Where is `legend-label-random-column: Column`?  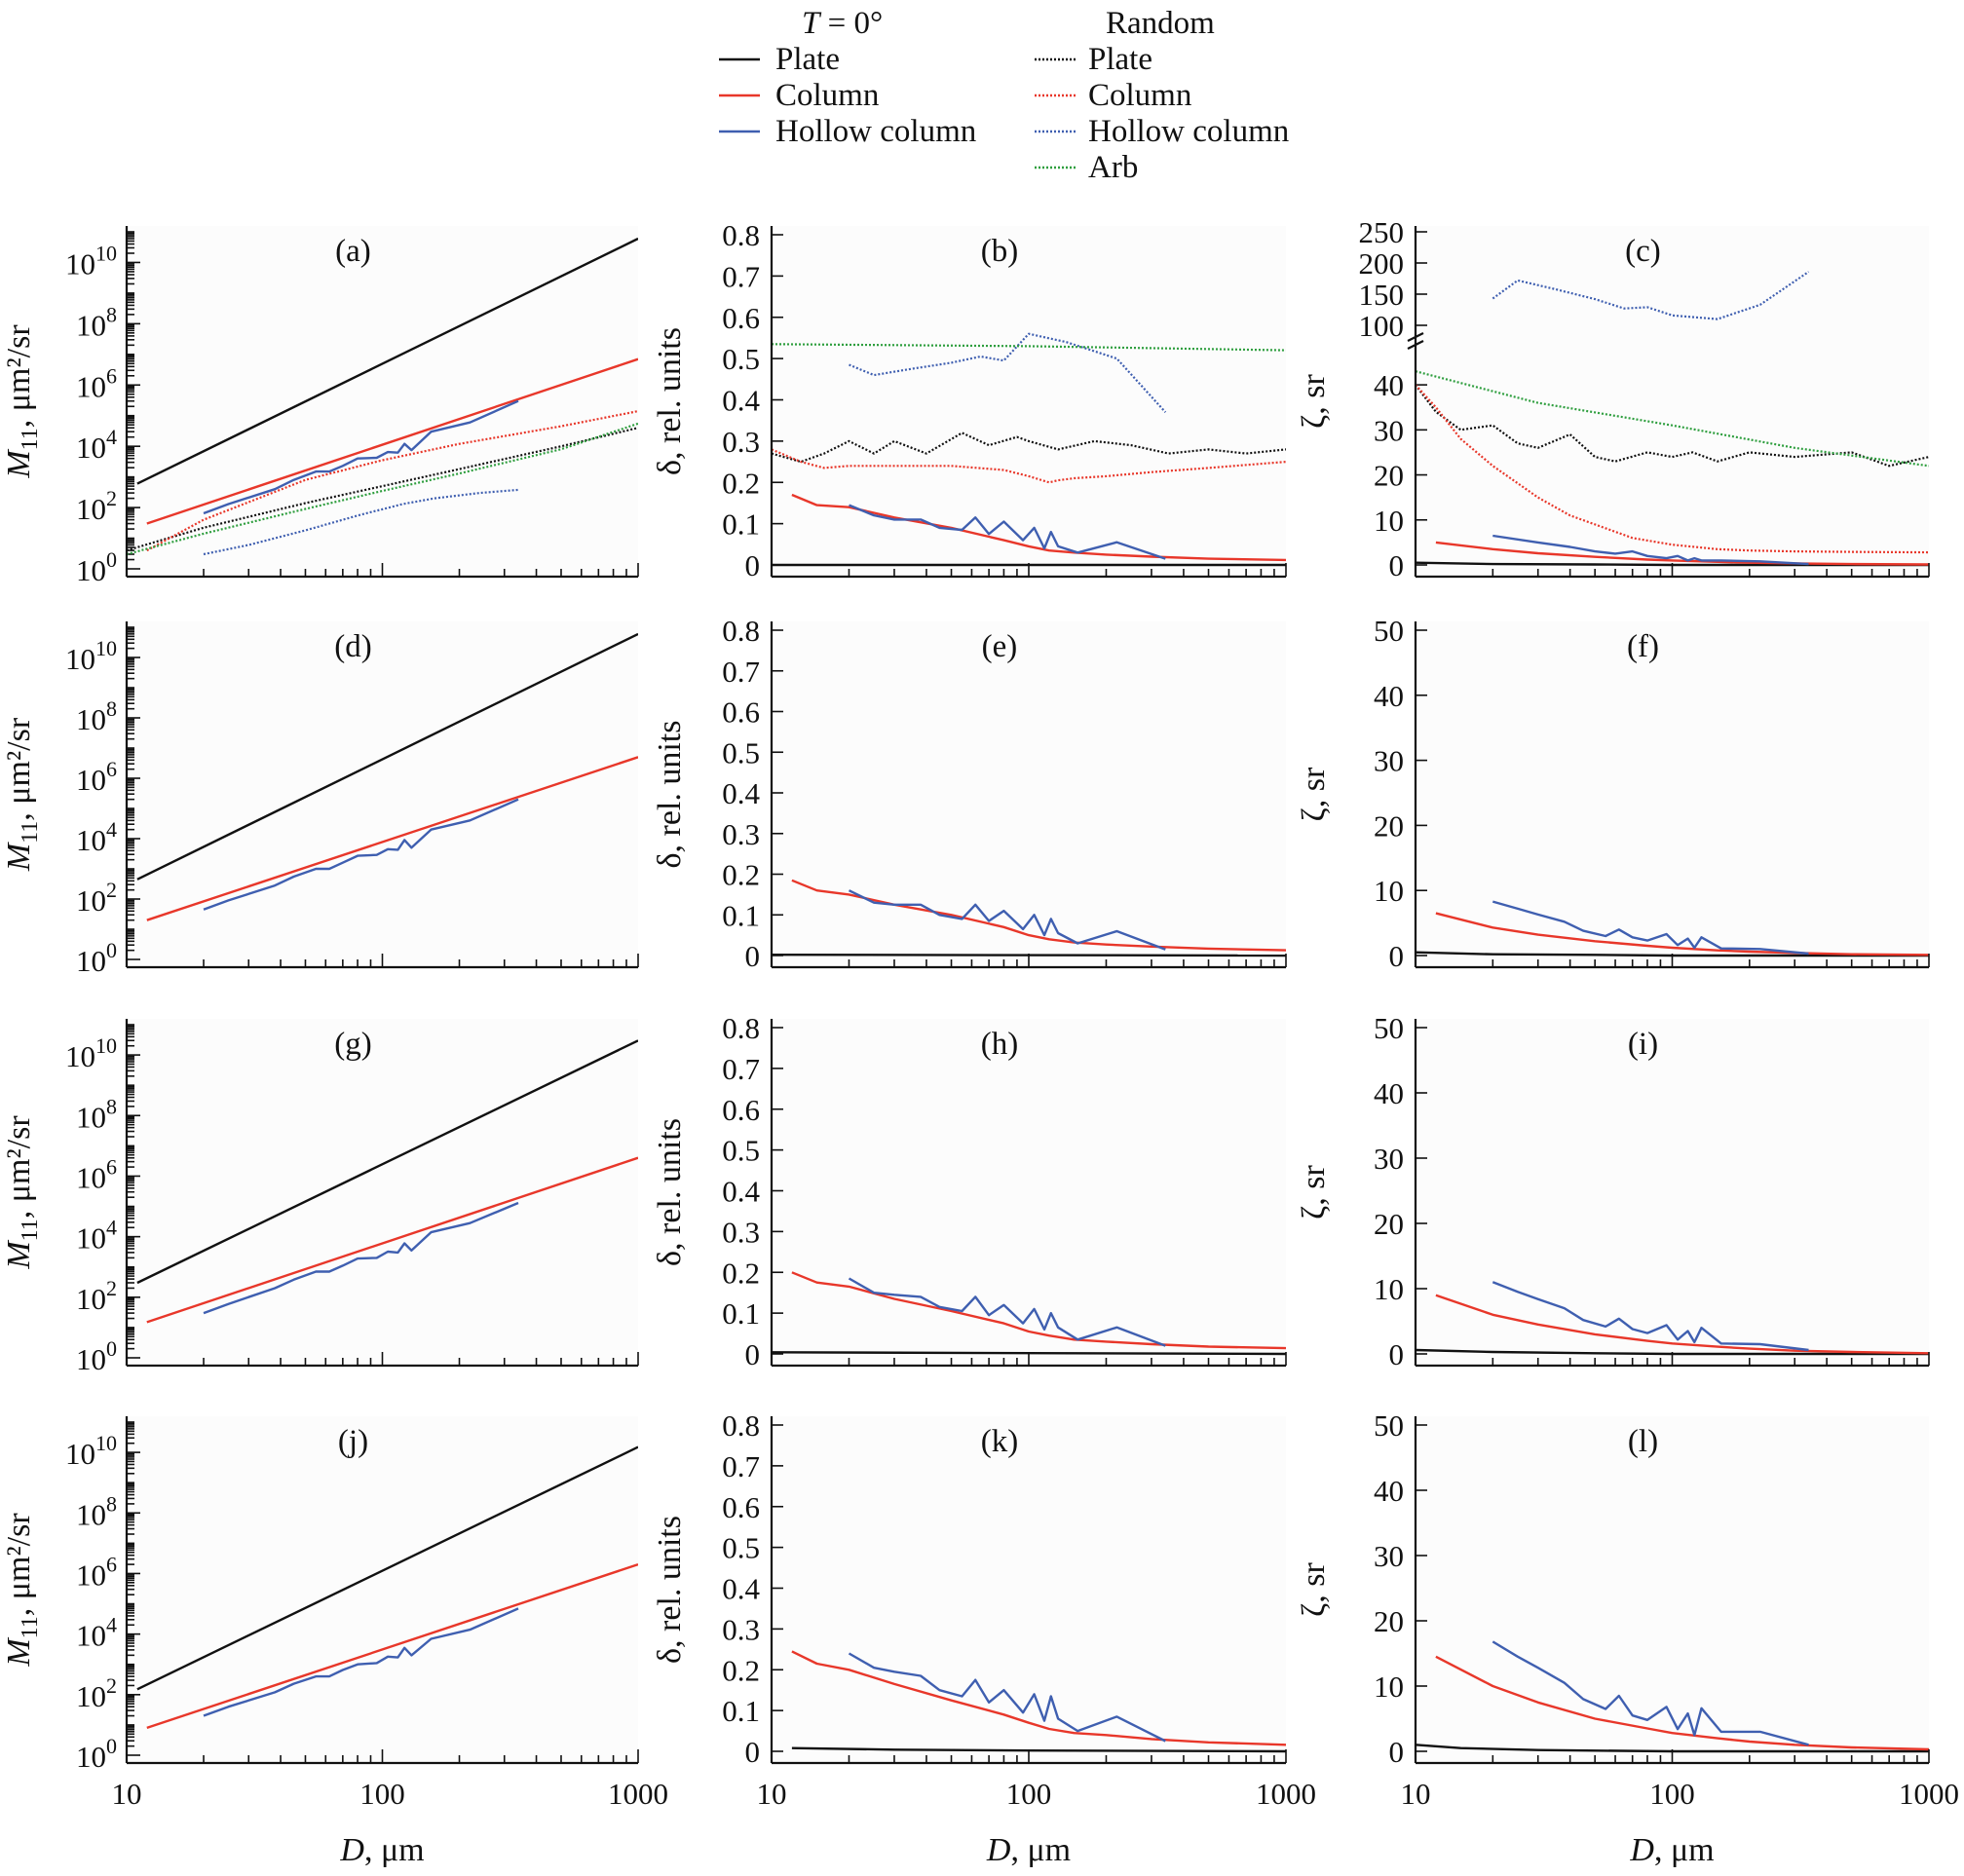
legend-label-random-column: Column is located at coordinates (1139, 96).